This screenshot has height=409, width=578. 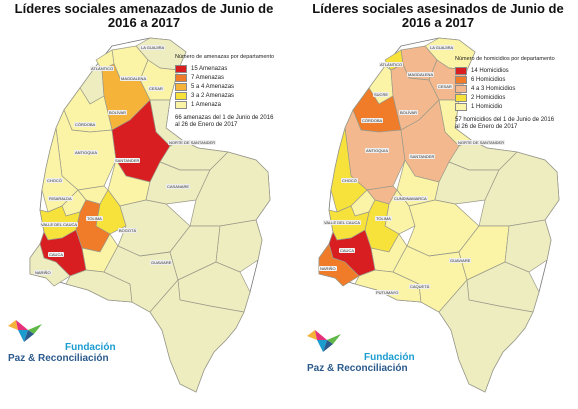 What do you see at coordinates (493, 88) in the screenshot?
I see `legend-label: 4 a 3 Homicidios` at bounding box center [493, 88].